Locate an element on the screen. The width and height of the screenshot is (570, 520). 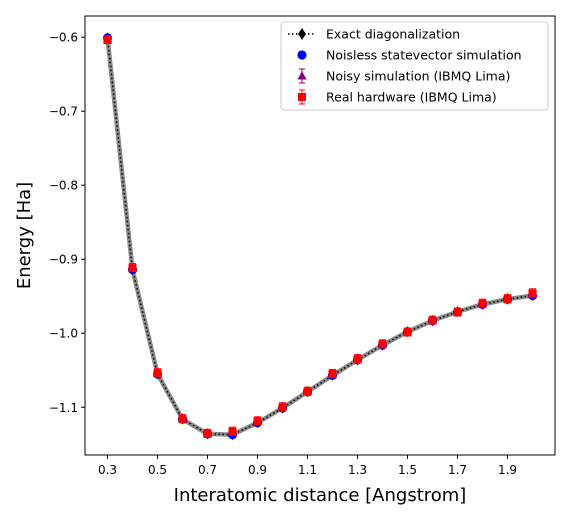
legend-entry-label: Real hardware (IBMQ Lima) is located at coordinates (411, 97).